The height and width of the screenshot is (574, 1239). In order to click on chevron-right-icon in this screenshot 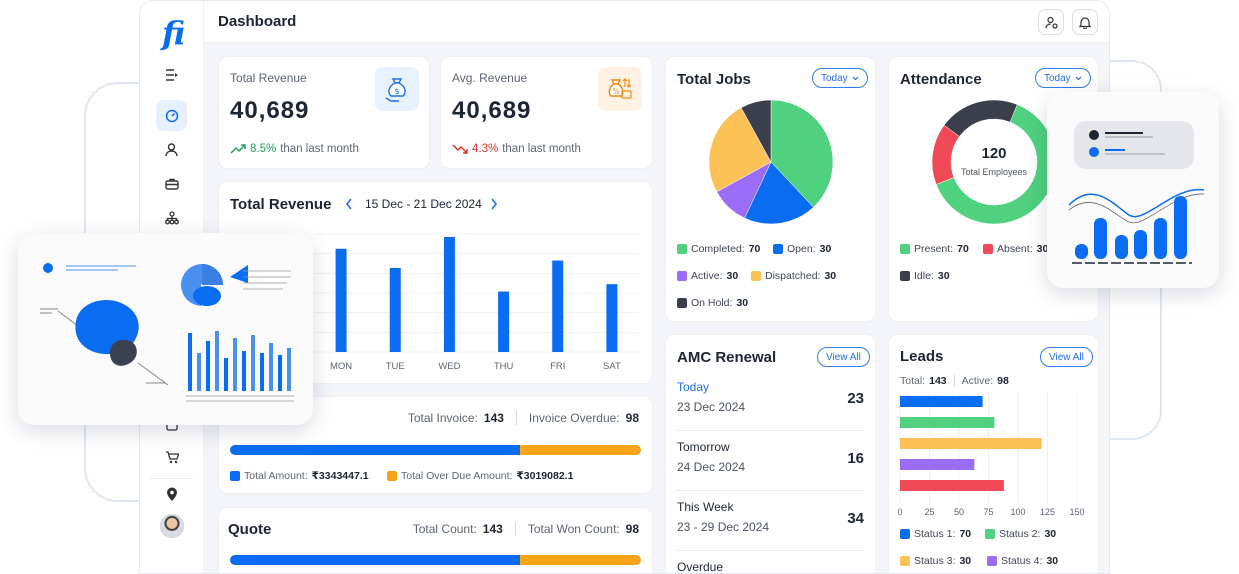, I will do `click(494, 204)`.